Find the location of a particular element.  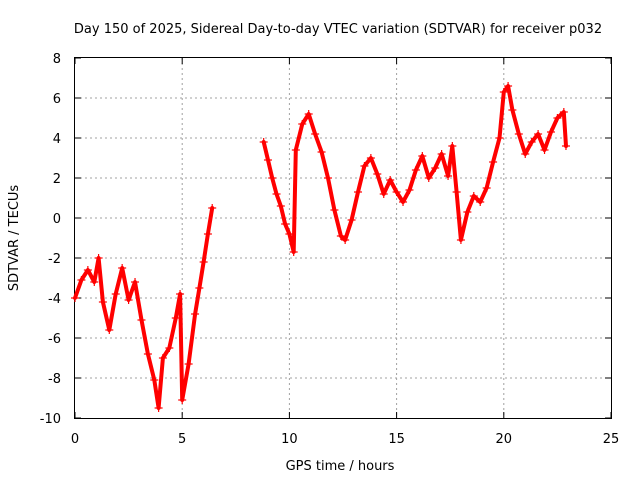

x-tick-label: 20 is located at coordinates (504, 439).